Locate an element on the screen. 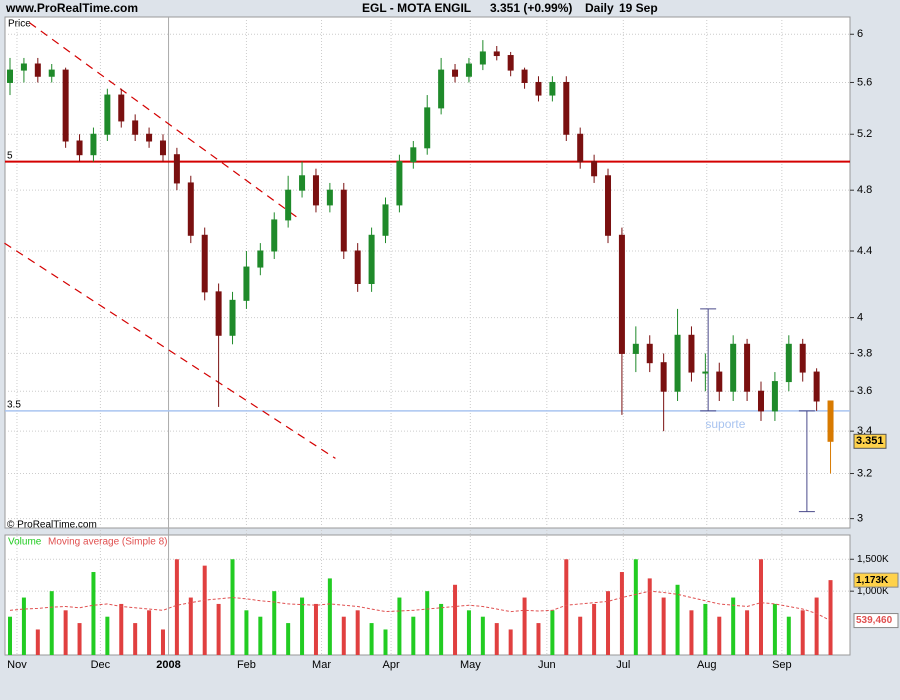  y-tick-label: 6 is located at coordinates (860, 34).